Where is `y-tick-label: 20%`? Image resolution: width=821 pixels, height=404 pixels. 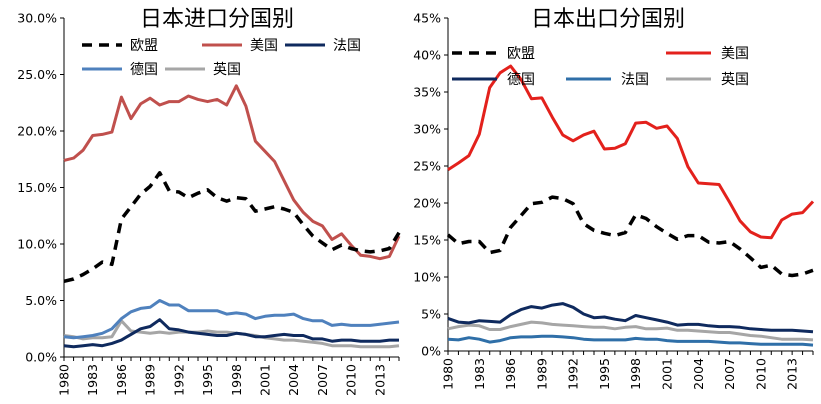
y-tick-label: 20% is located at coordinates (427, 203).